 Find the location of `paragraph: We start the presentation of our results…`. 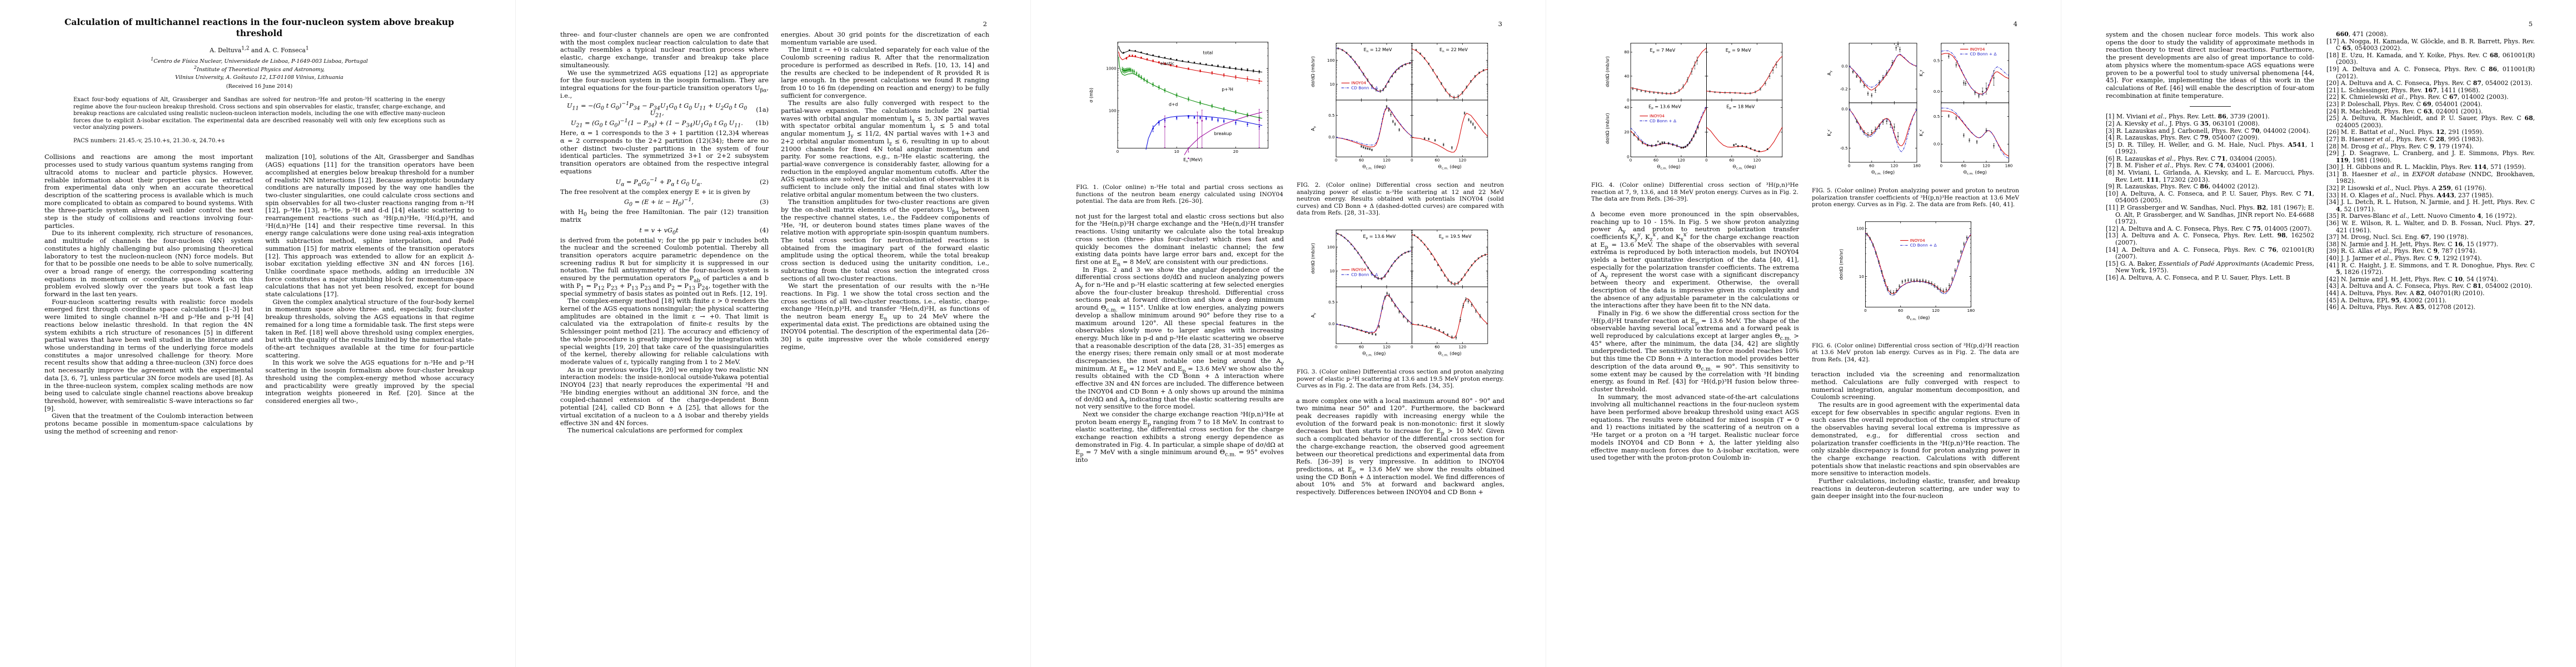

paragraph: We start the presentation of our results… is located at coordinates (885, 316).